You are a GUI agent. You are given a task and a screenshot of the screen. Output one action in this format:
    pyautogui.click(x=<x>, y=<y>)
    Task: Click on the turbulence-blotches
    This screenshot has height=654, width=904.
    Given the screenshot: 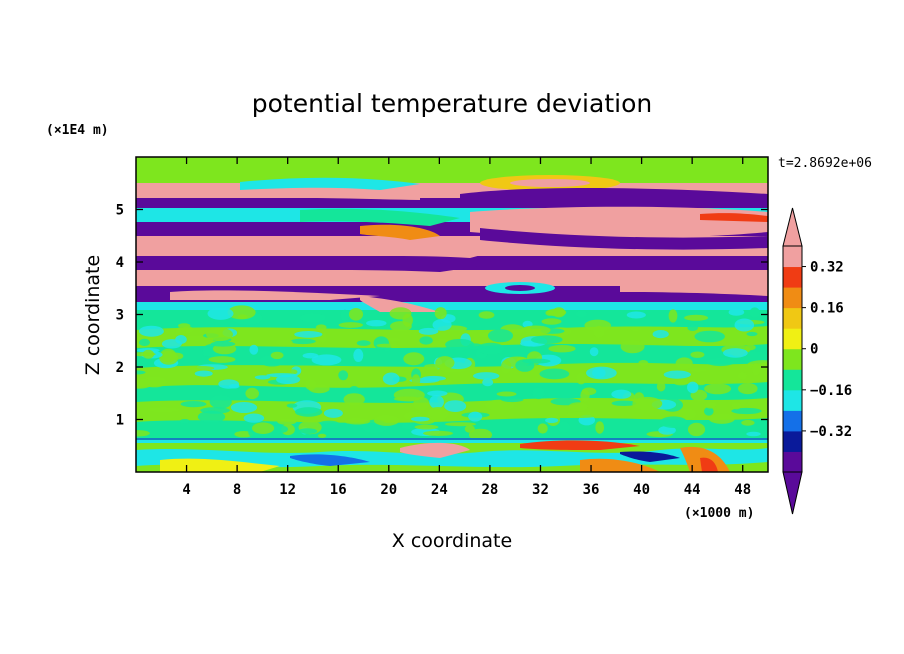 What is the action you would take?
    pyautogui.click(x=452, y=373)
    